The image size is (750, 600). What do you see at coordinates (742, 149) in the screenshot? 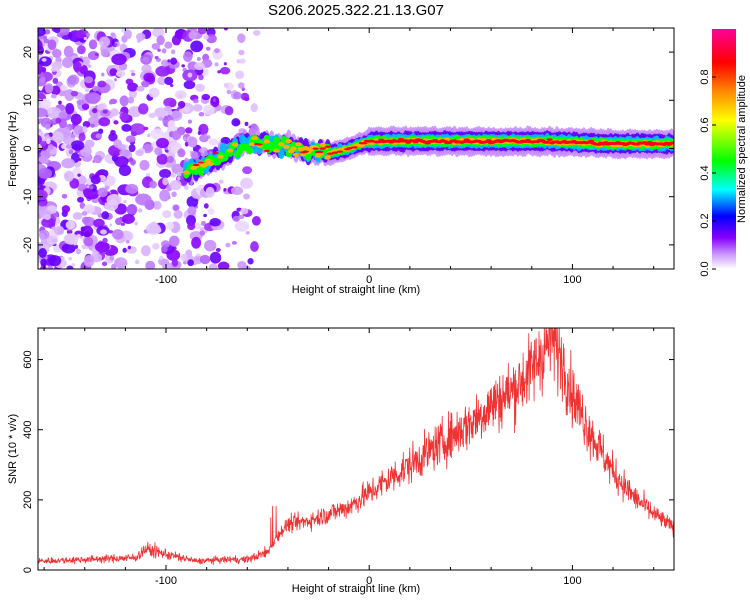
I see `colorbar-label: Normalized spectral amplitude` at bounding box center [742, 149].